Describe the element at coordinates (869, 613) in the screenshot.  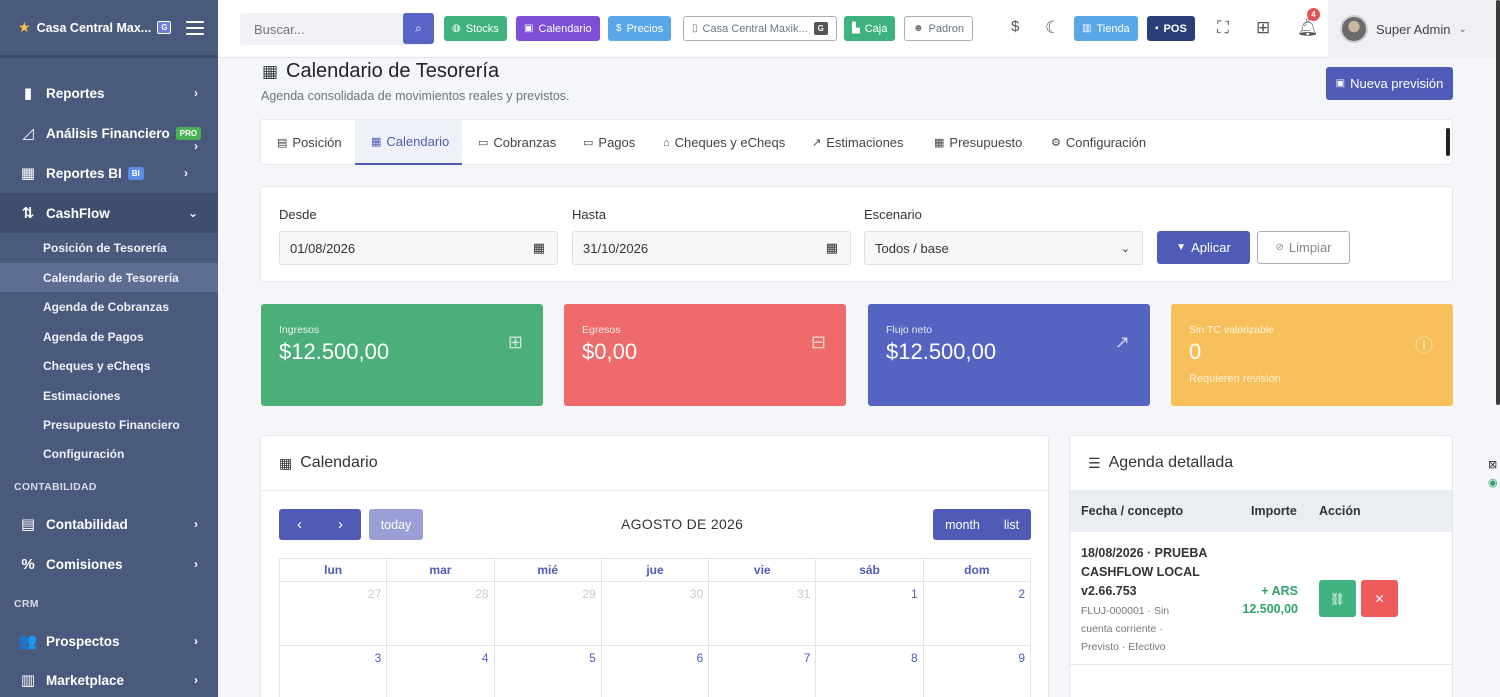
I see `day-cell: 1` at that location.